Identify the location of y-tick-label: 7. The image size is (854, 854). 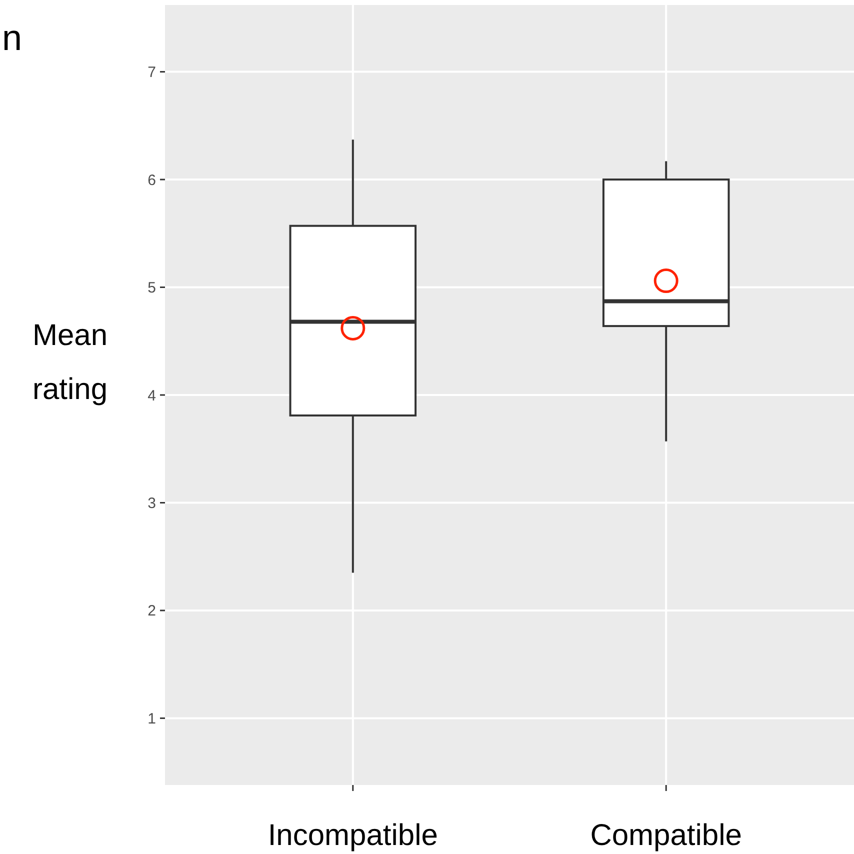
(152, 73).